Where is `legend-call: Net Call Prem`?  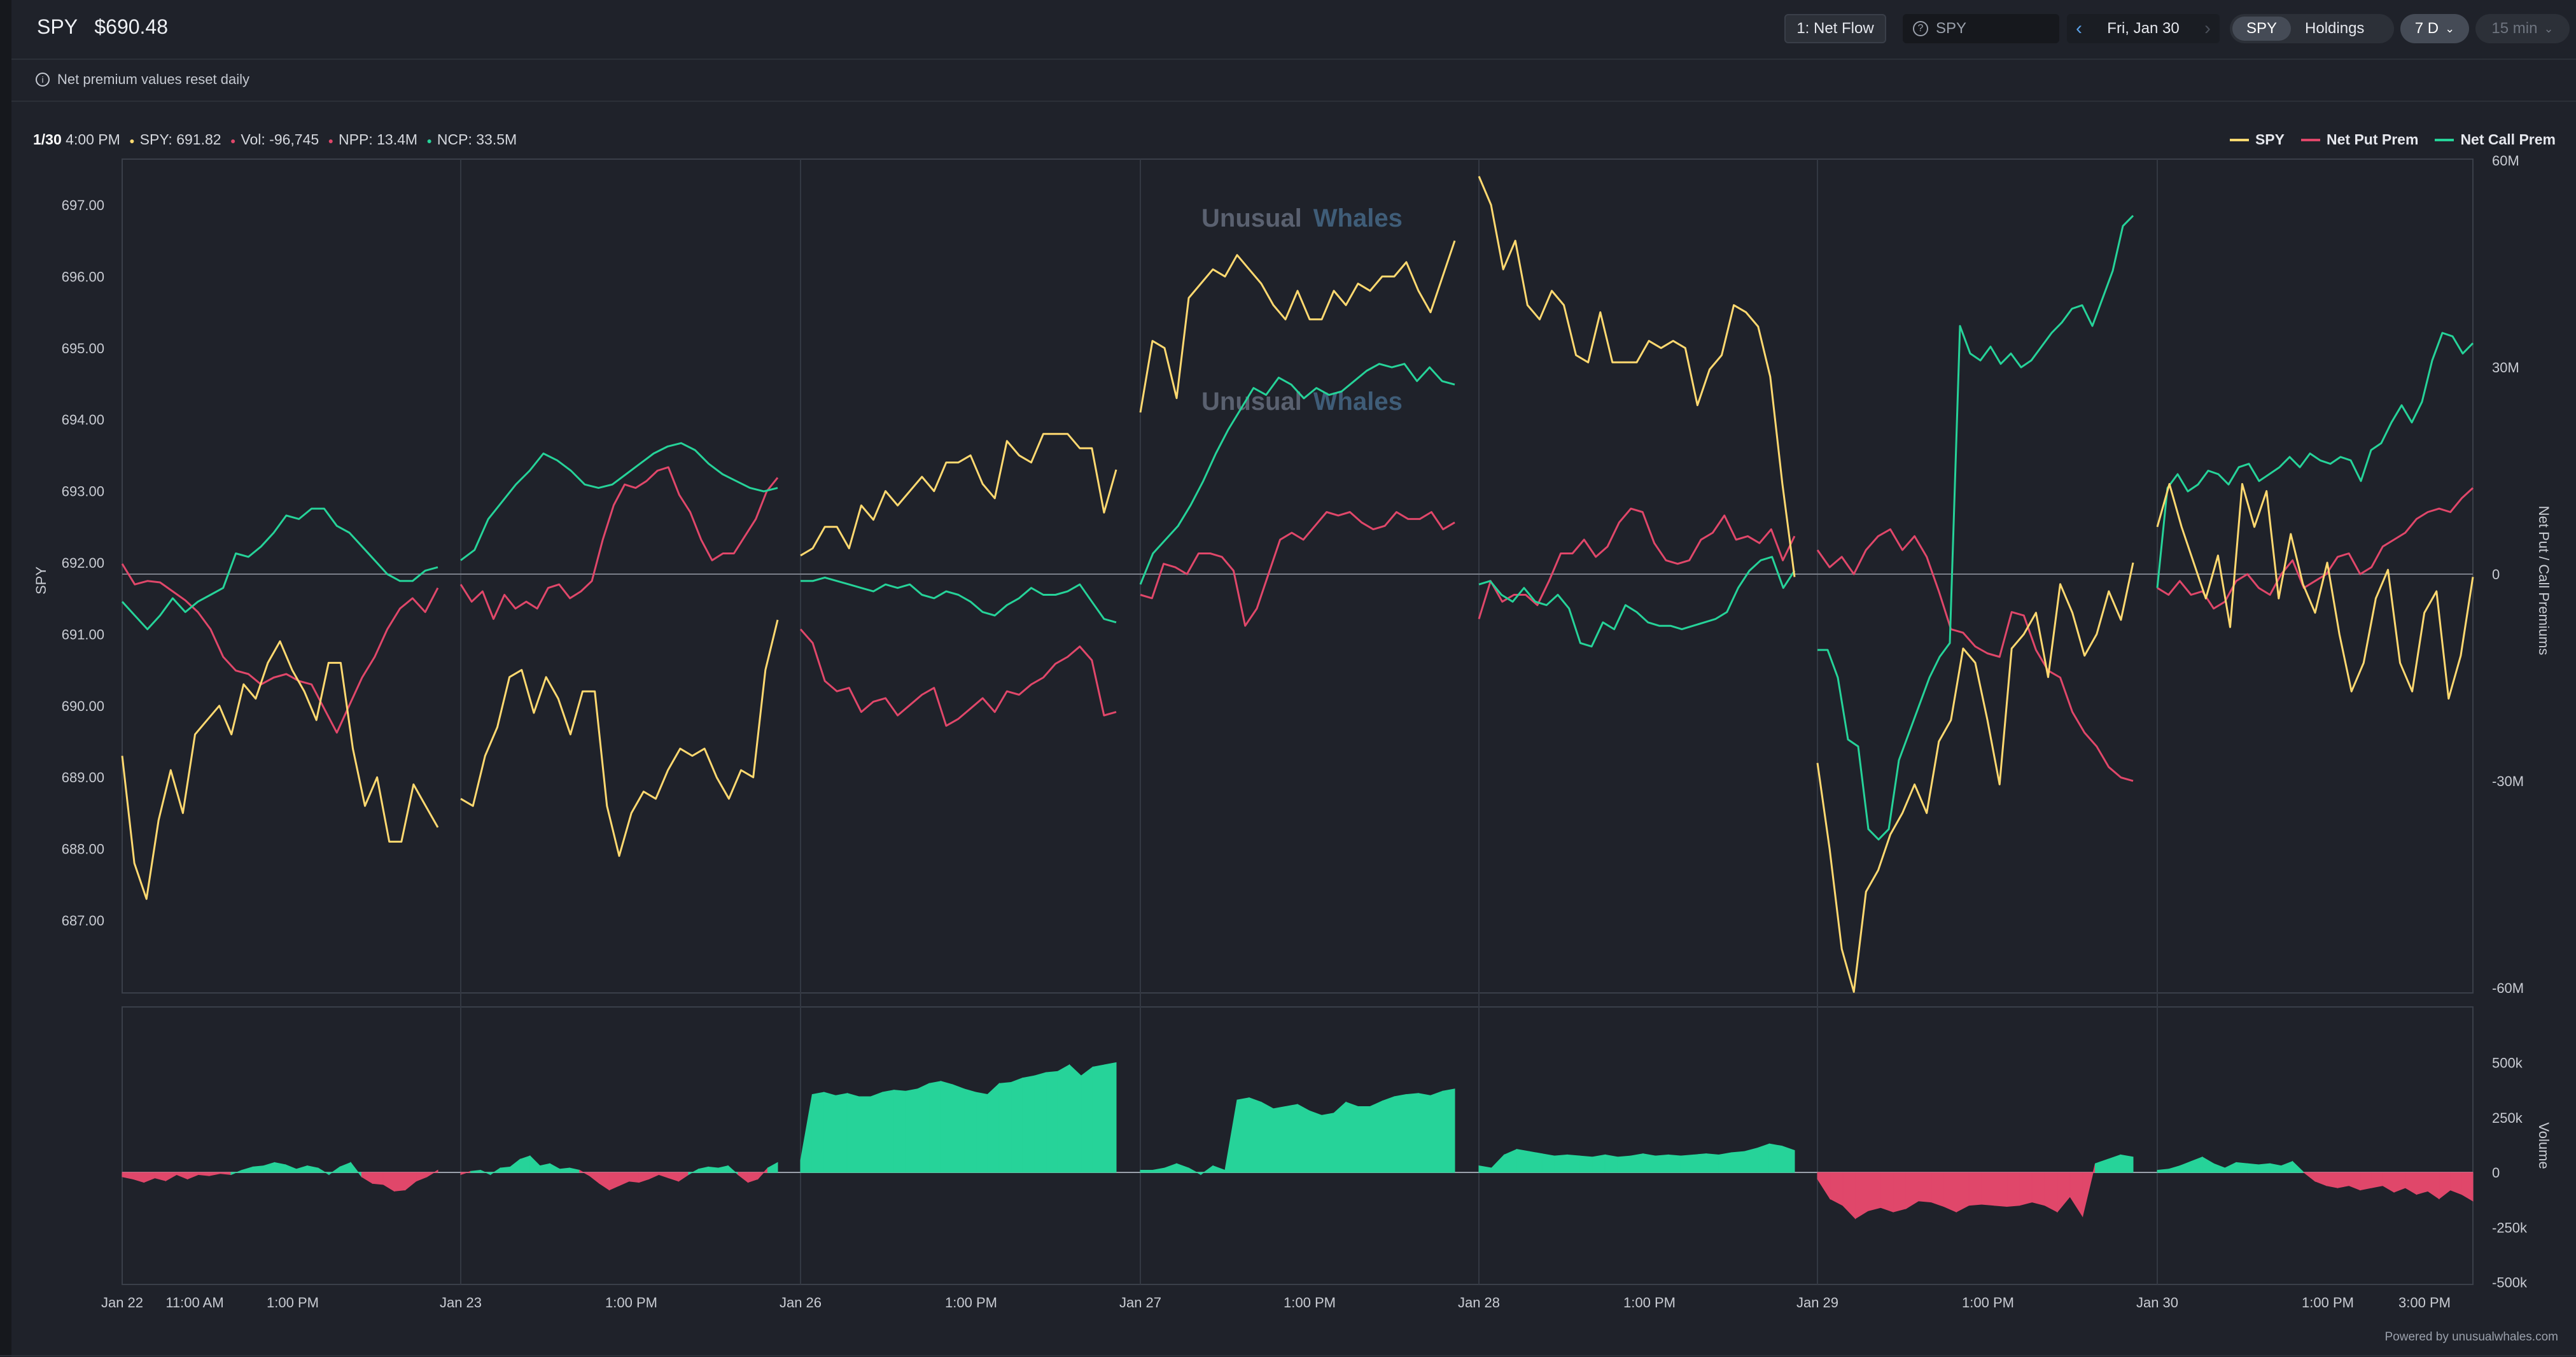
legend-call: Net Call Prem is located at coordinates (2495, 139).